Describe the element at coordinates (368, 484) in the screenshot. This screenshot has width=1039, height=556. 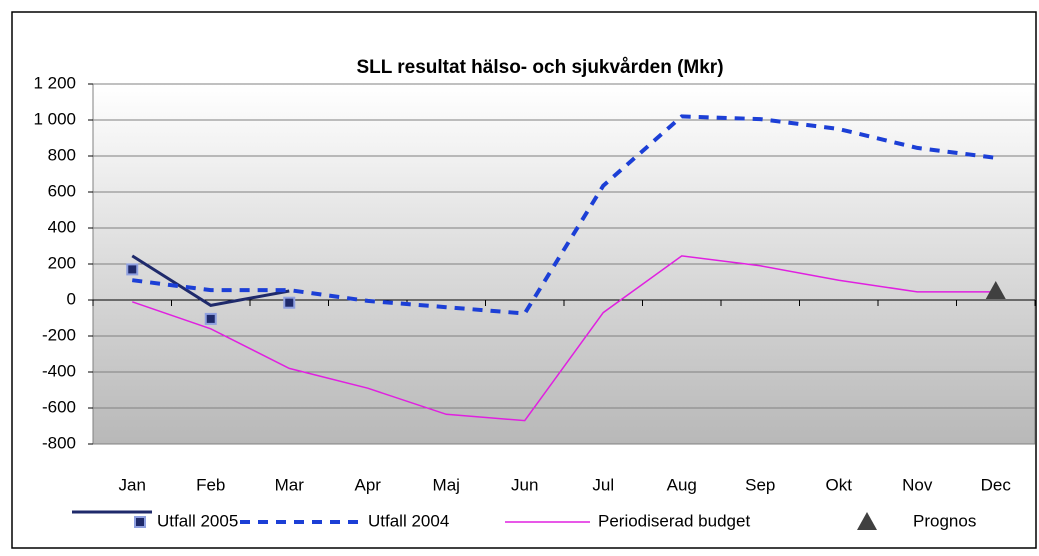
I see `x-tick-label: Apr` at that location.